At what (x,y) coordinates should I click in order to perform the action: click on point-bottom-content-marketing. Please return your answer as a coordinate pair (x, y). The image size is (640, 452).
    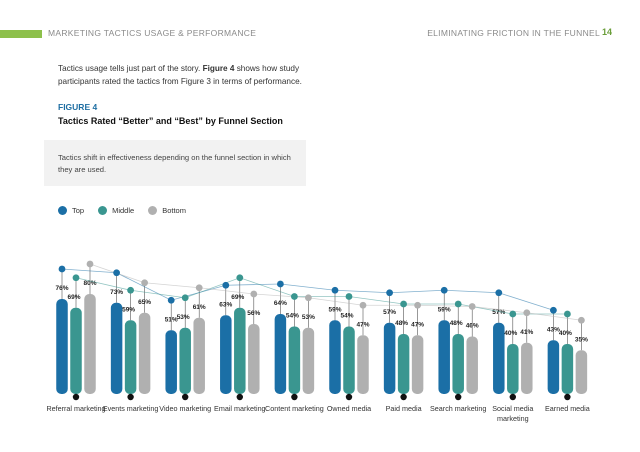
    Looking at the image, I should click on (308, 298).